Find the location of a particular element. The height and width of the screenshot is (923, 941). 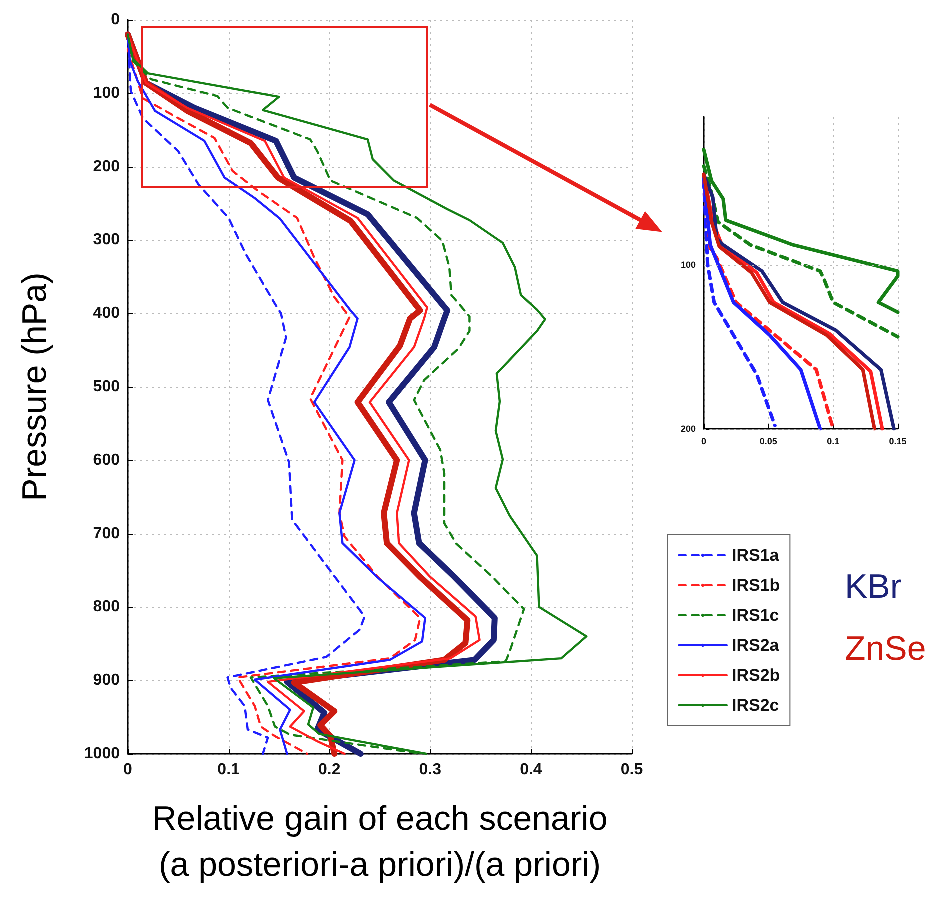

y-tick-label: 500 is located at coordinates (106, 387).